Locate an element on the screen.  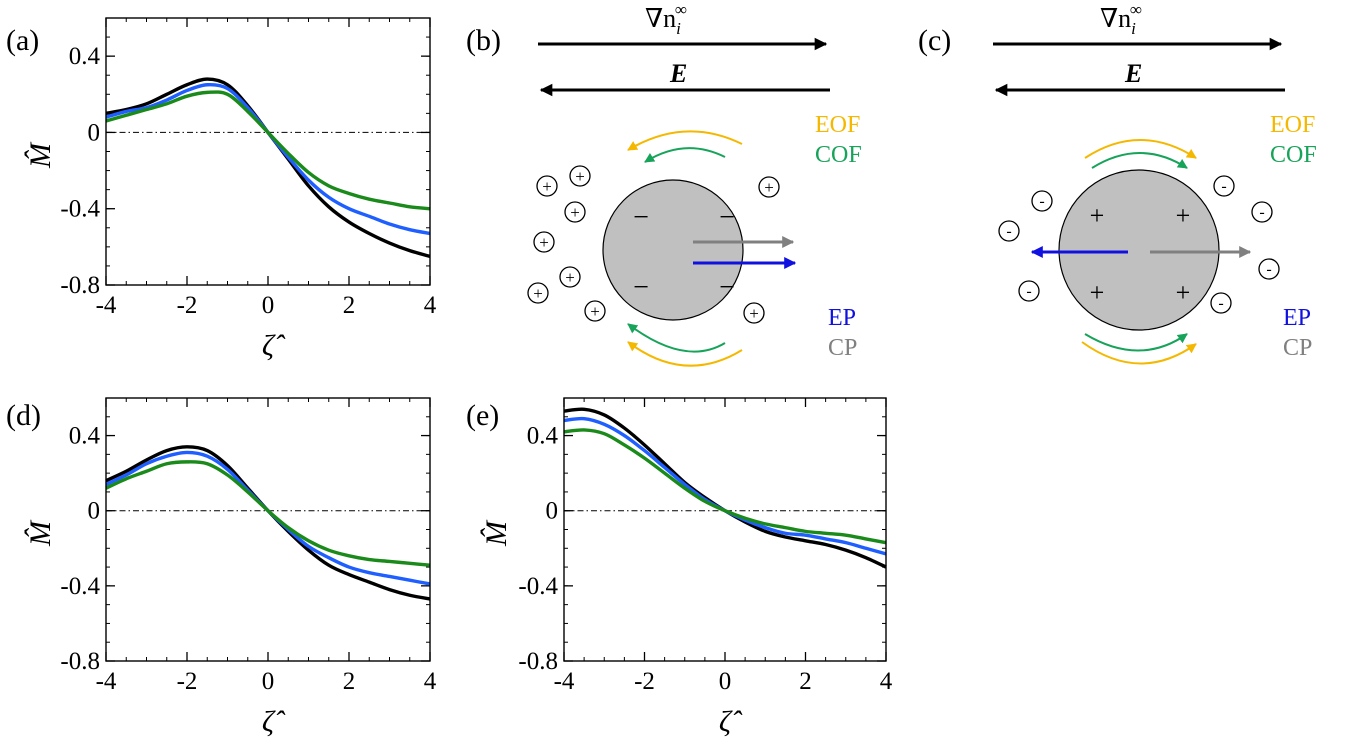
chart-a: -4 -2 0 2 4 -0.8 -0.4 0 0.4 ζ̂ M̂ is located at coordinates (230, 189).